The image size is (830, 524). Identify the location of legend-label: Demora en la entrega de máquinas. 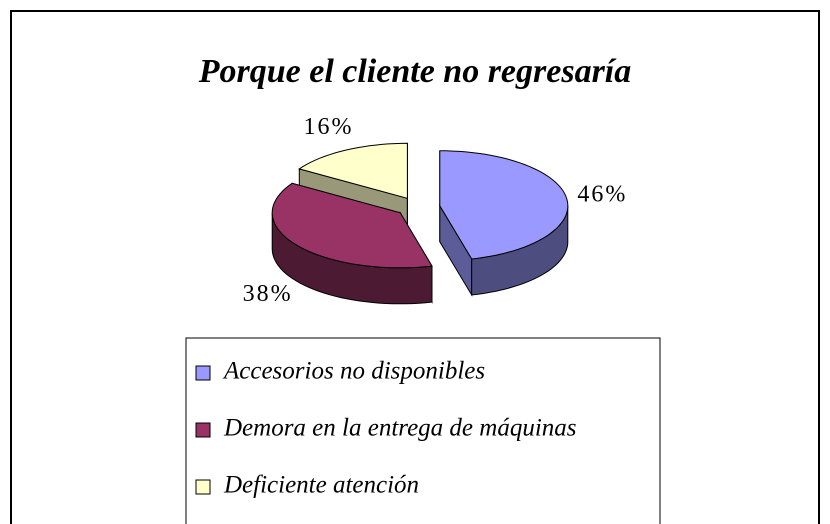
(400, 428).